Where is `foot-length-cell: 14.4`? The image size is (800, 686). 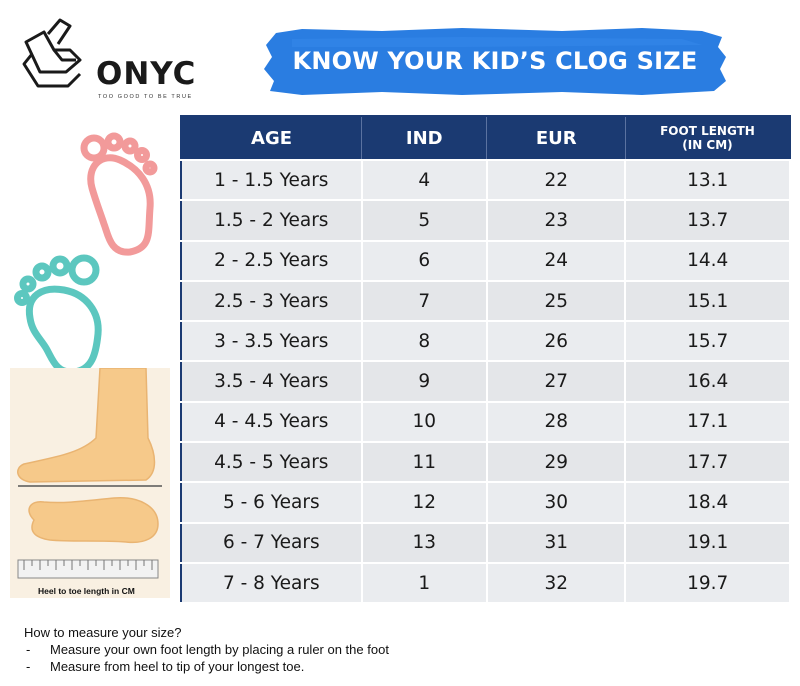 foot-length-cell: 14.4 is located at coordinates (707, 260).